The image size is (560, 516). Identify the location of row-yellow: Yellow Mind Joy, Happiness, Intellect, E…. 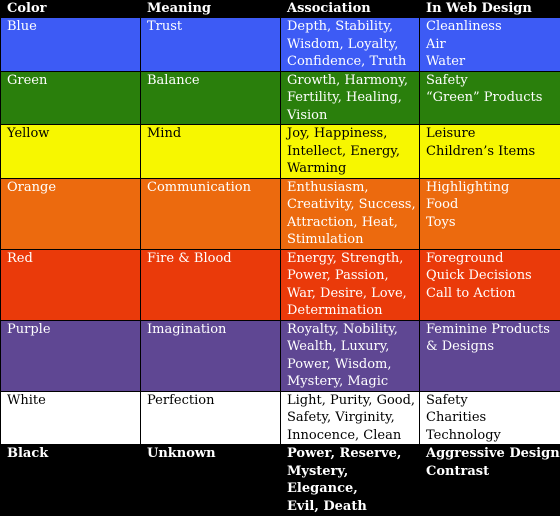
(280, 152).